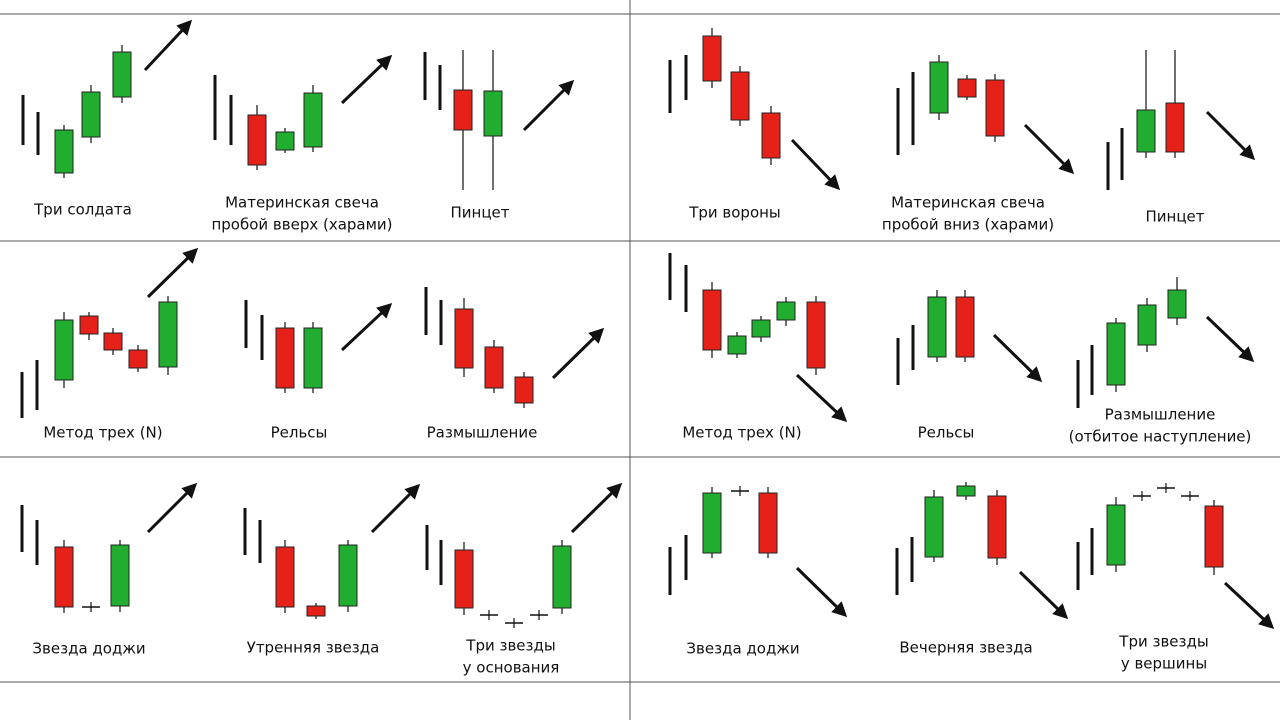 This screenshot has height=720, width=1280. What do you see at coordinates (301, 225) in the screenshot?
I see `pattern-label: пробой вверх (харами)` at bounding box center [301, 225].